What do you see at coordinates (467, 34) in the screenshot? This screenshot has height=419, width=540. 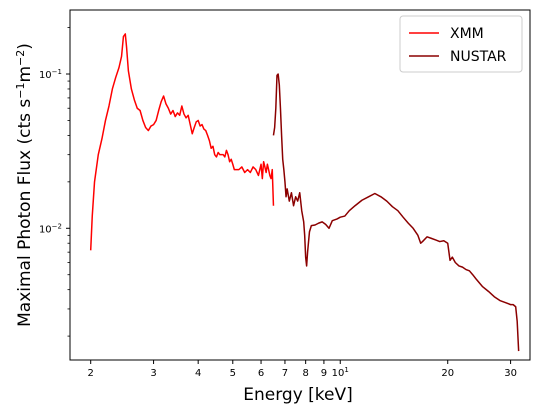 I see `legend-label-xmm: XMM` at bounding box center [467, 34].